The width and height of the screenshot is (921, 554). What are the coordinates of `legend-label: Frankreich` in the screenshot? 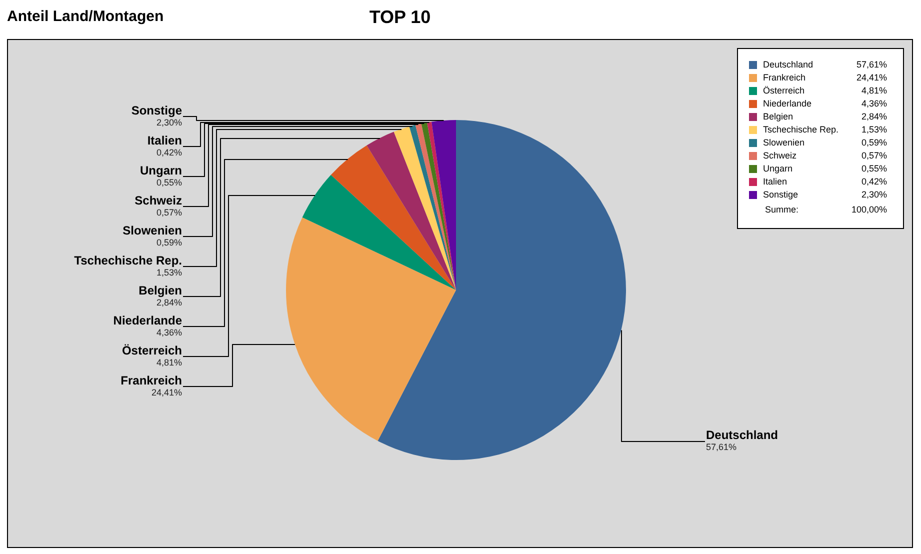 It's located at (784, 77).